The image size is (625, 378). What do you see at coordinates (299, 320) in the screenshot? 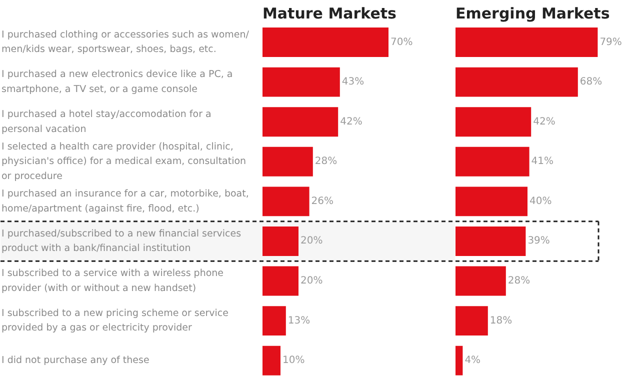
I see `data-label: 13%` at bounding box center [299, 320].